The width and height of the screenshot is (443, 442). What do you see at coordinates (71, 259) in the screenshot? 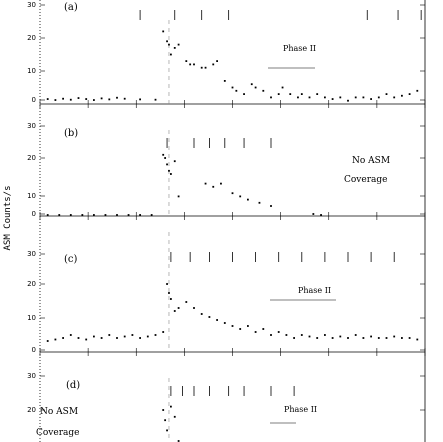
I see `panel-label: (c)` at bounding box center [71, 259].